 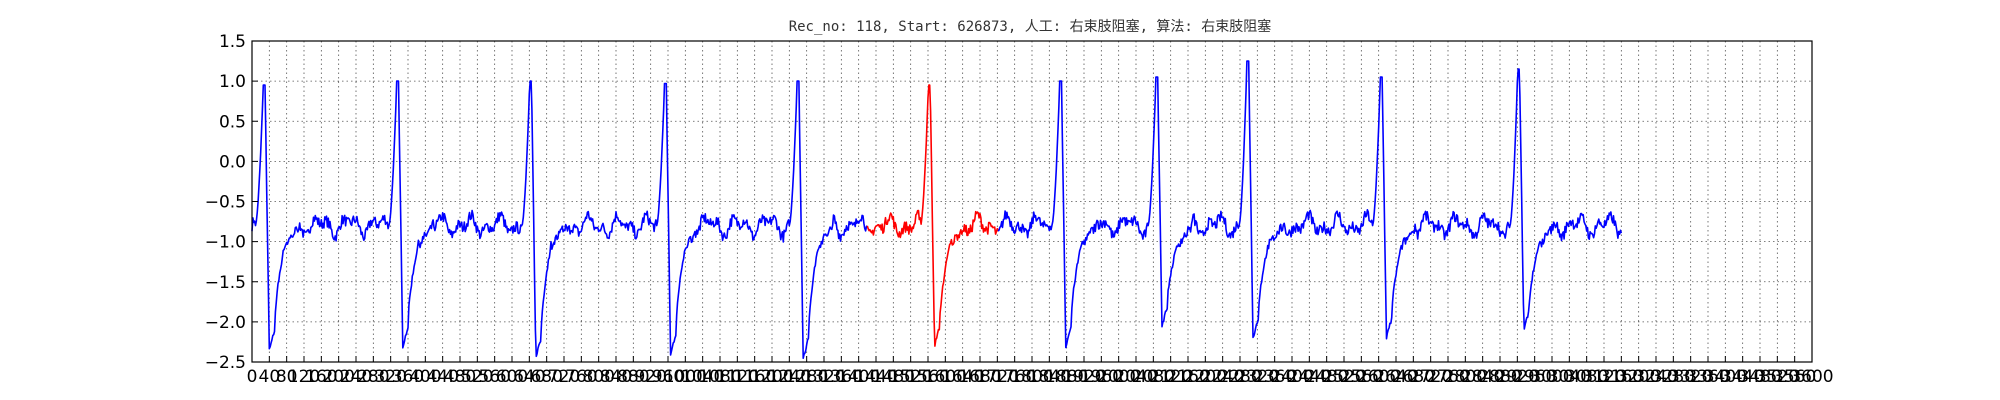 What do you see at coordinates (494, 377) in the screenshot?
I see `x-tick-label: 560` at bounding box center [494, 377].